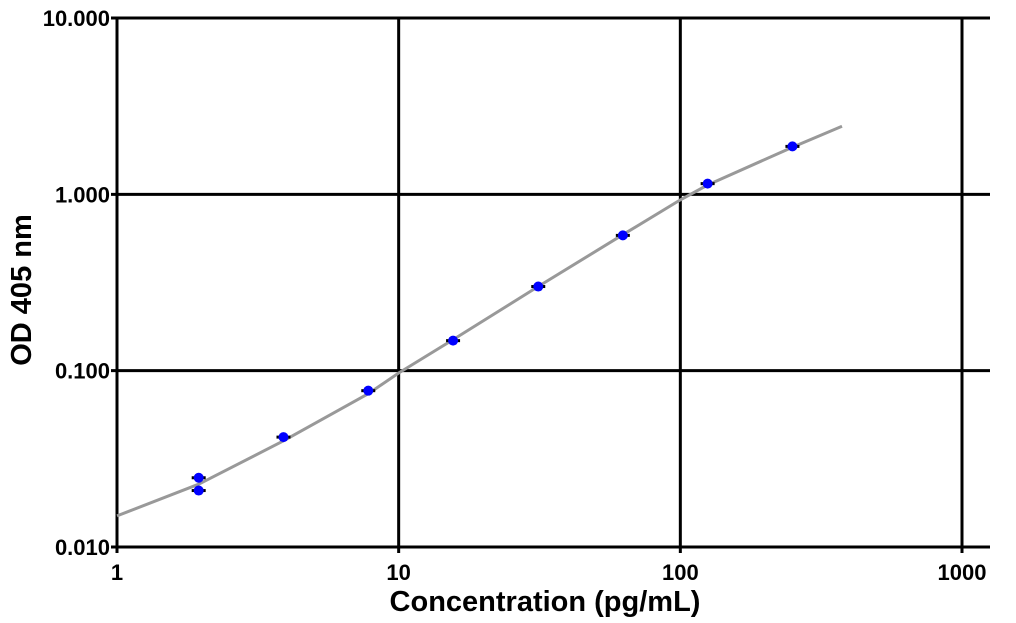  Describe the element at coordinates (82, 194) in the screenshot. I see `y-tick-label: 1.000` at that location.